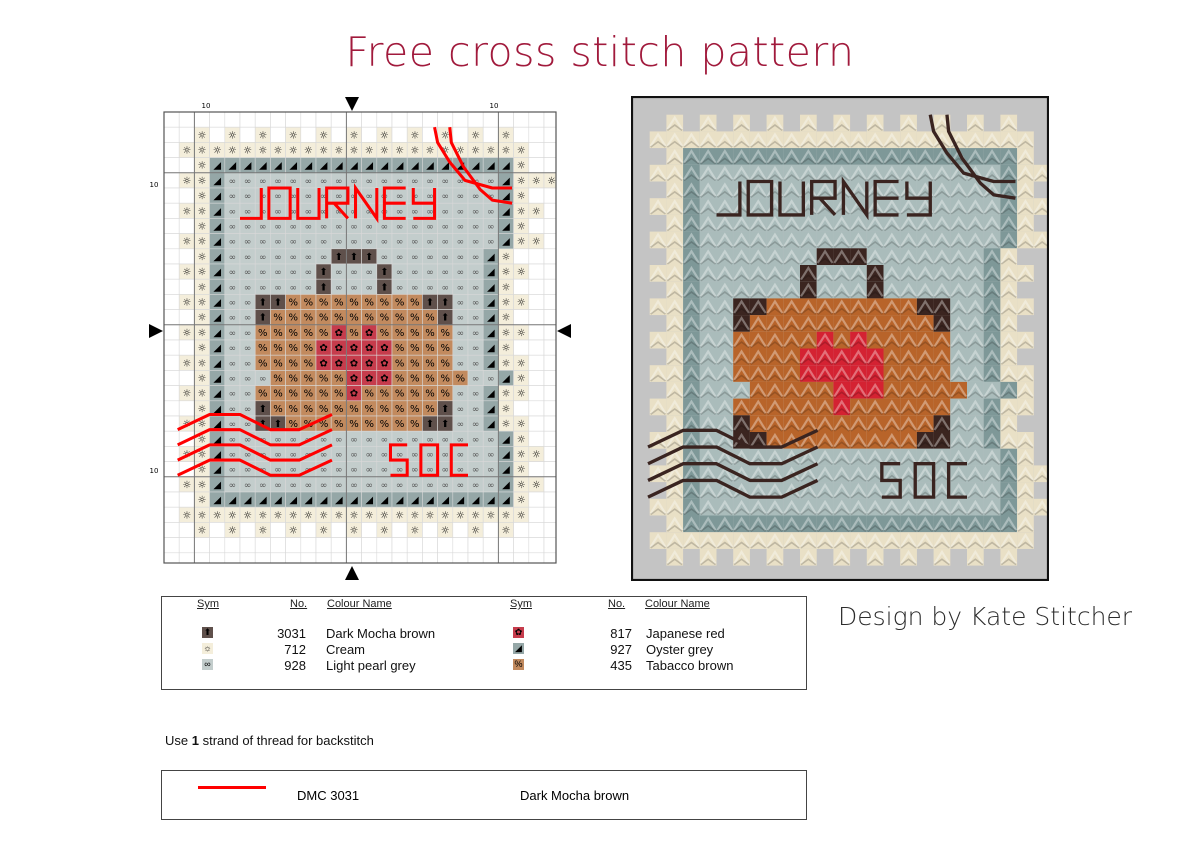  I want to click on postmark-line, so click(733, 455).